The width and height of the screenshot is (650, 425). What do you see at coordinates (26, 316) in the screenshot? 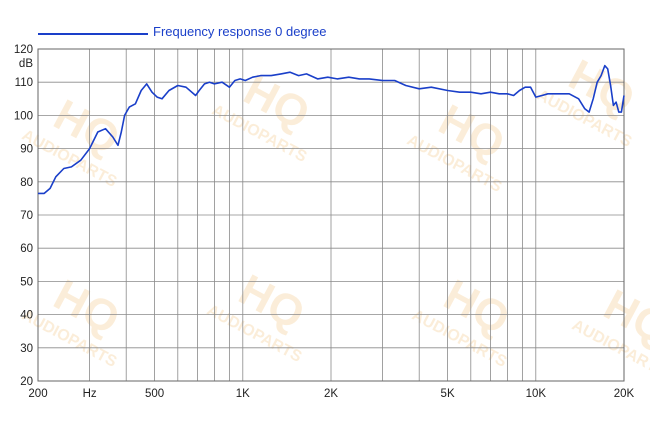
I see `y-tick-label: 40` at bounding box center [26, 316].